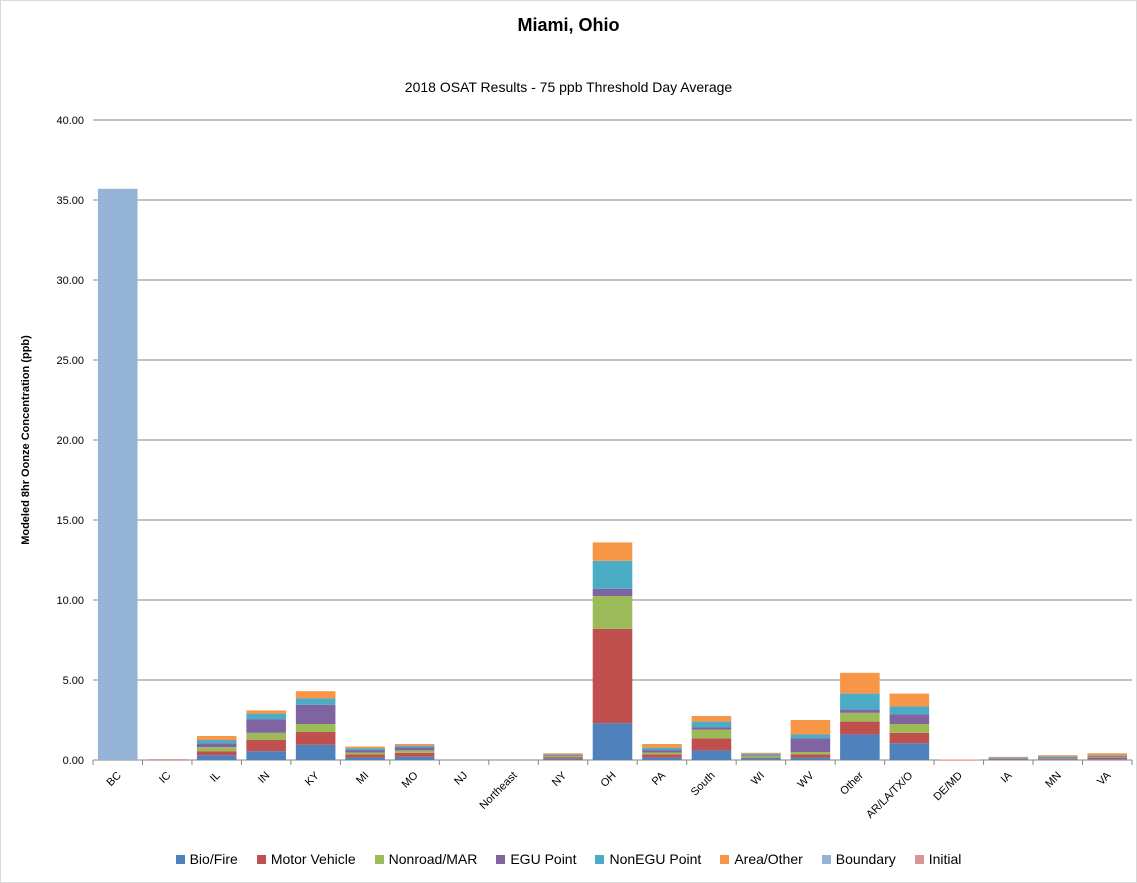 Image resolution: width=1137 pixels, height=883 pixels. What do you see at coordinates (70, 201) in the screenshot?
I see `y-tick-label: 35.00` at bounding box center [70, 201].